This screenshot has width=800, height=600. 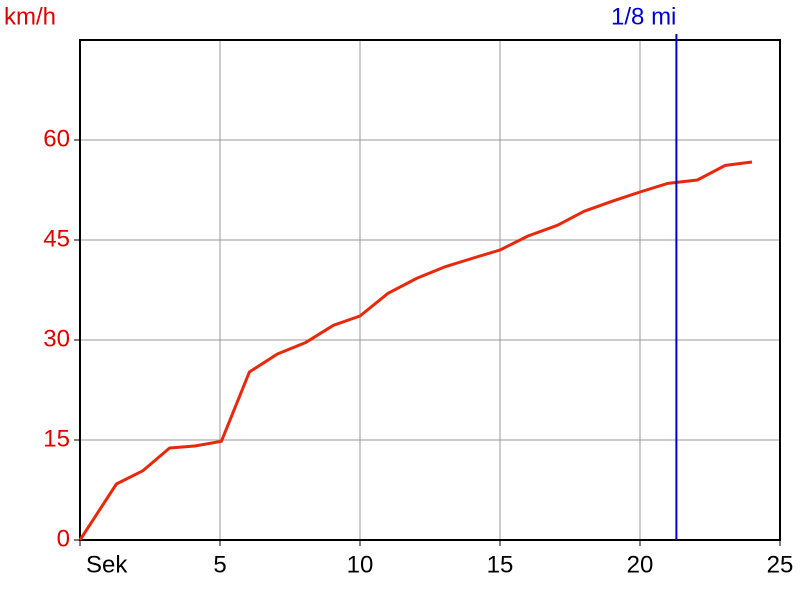 What do you see at coordinates (63, 538) in the screenshot?
I see `y-tick-label: 0` at bounding box center [63, 538].